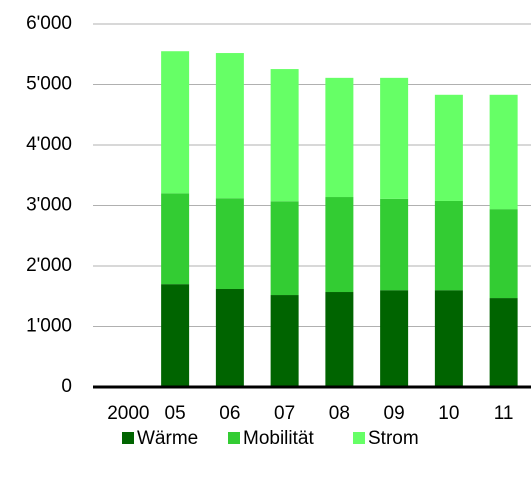  I want to click on y-tick-label: 1'000, so click(49, 326).